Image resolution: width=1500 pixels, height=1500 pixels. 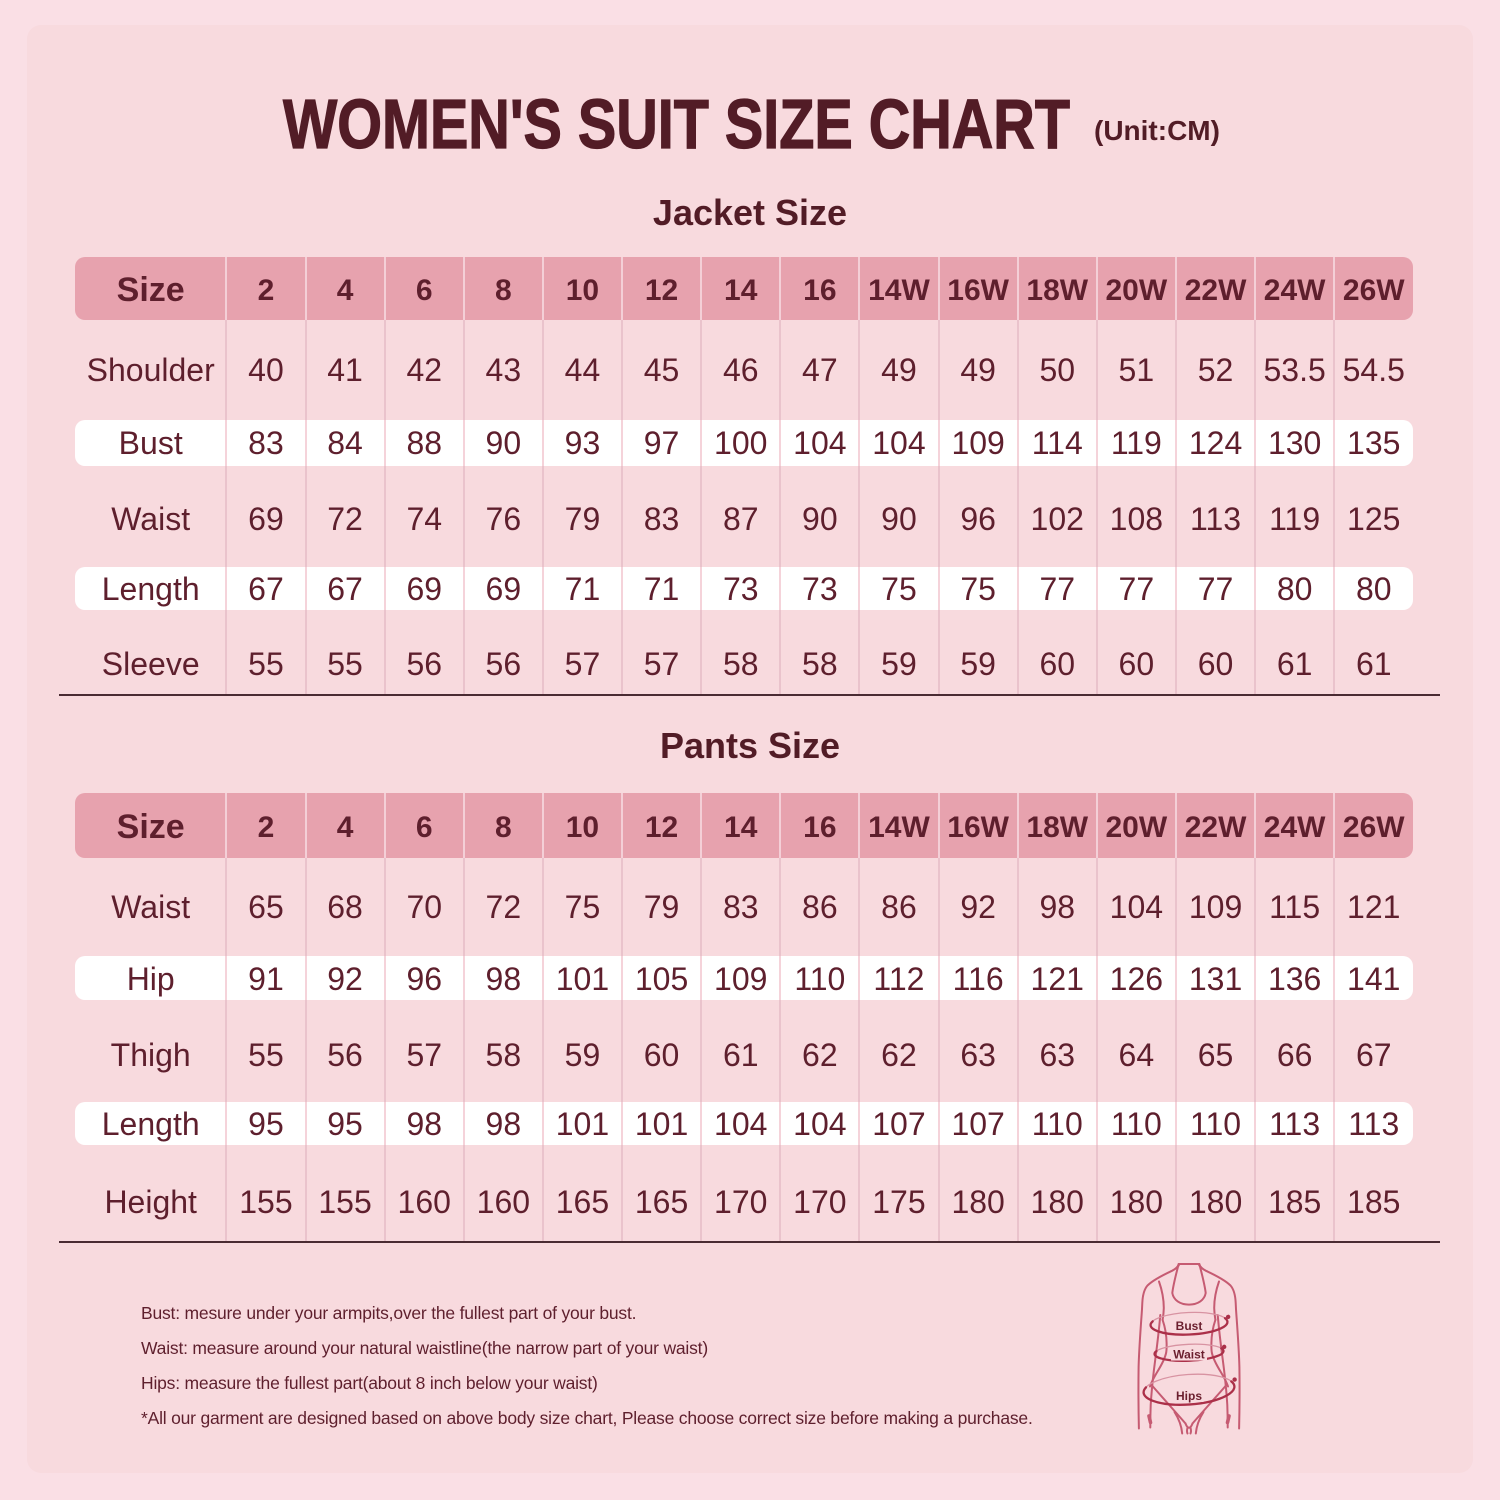 What do you see at coordinates (1189, 1396) in the screenshot?
I see `svg-text: Hips` at bounding box center [1189, 1396].